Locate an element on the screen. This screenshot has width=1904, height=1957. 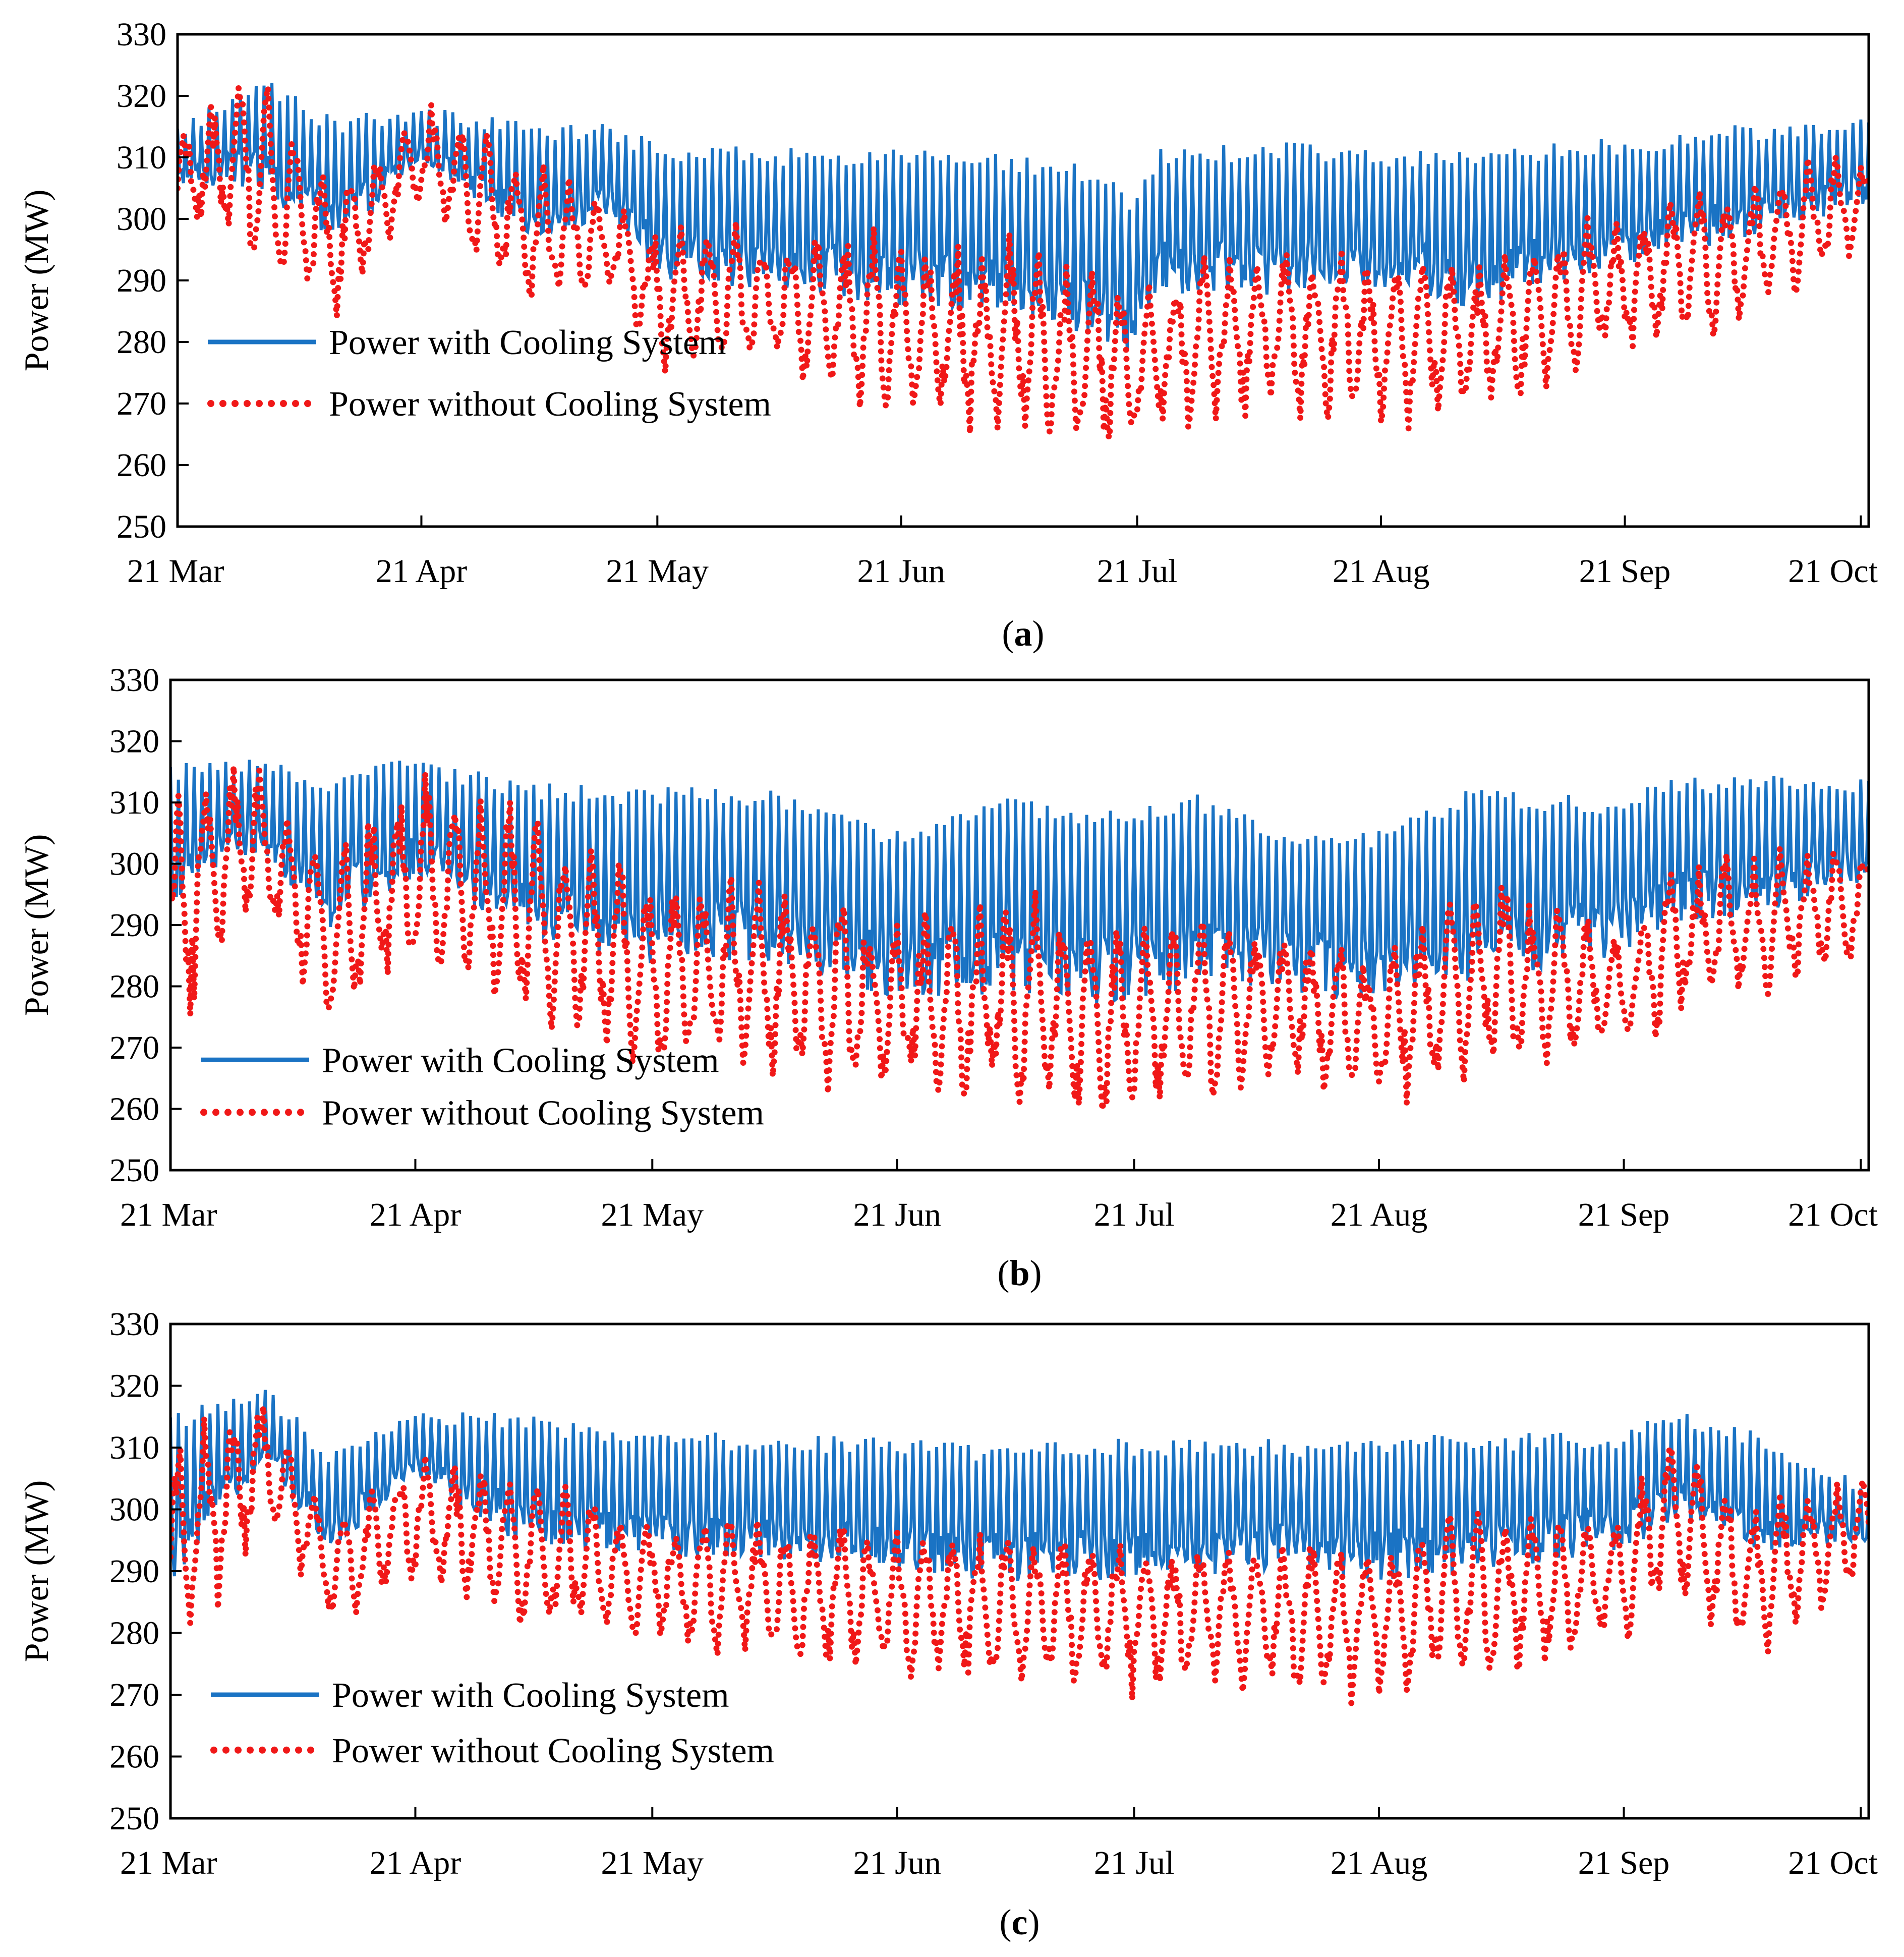
panel-caption: (a) is located at coordinates (1024, 633).